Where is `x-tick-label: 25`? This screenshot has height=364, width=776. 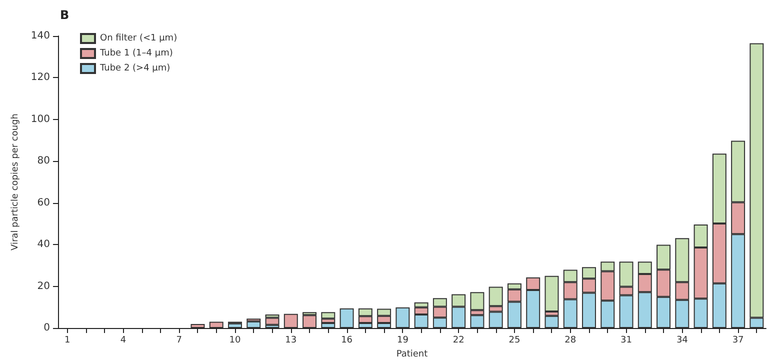 x-tick-label: 25 is located at coordinates (514, 341).